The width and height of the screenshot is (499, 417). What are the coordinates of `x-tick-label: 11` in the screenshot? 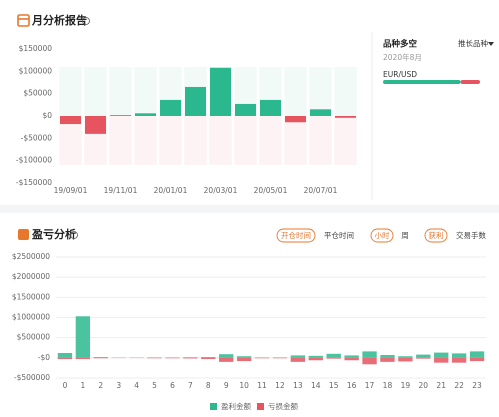 It's located at (262, 385).